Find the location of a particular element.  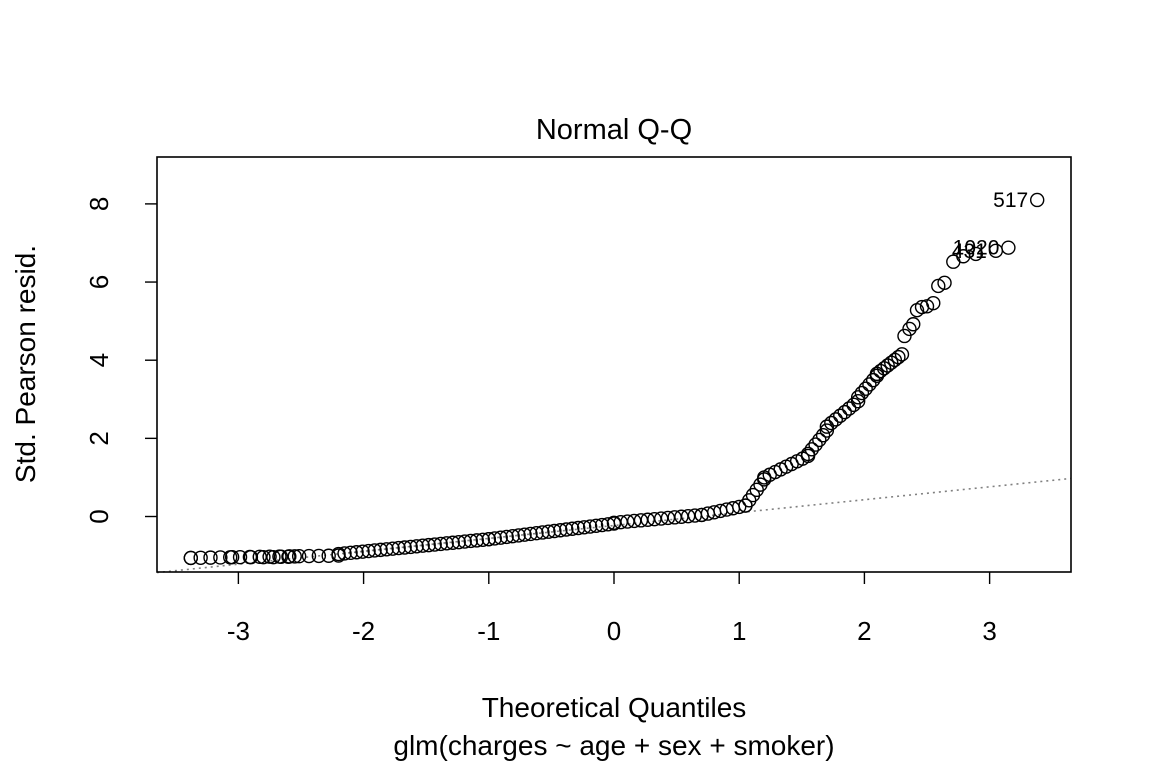

point-label: 517 is located at coordinates (1010, 200).